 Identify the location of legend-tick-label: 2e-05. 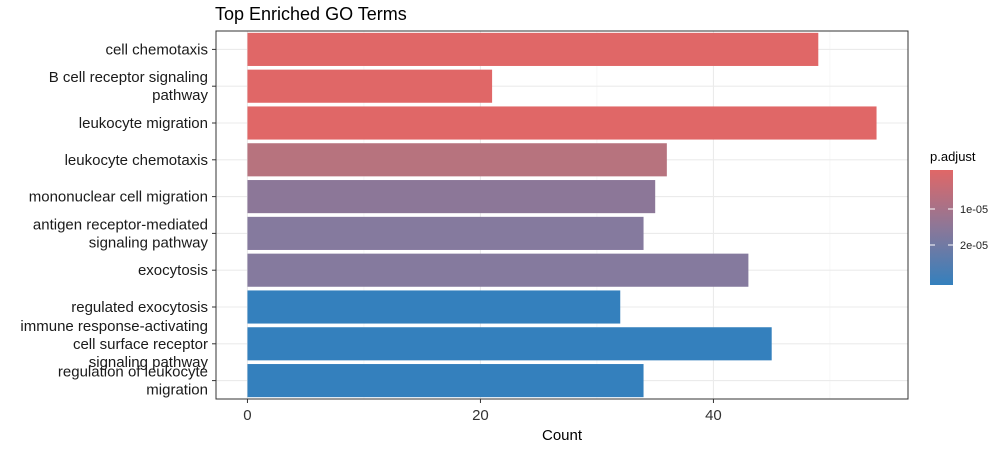
(974, 246).